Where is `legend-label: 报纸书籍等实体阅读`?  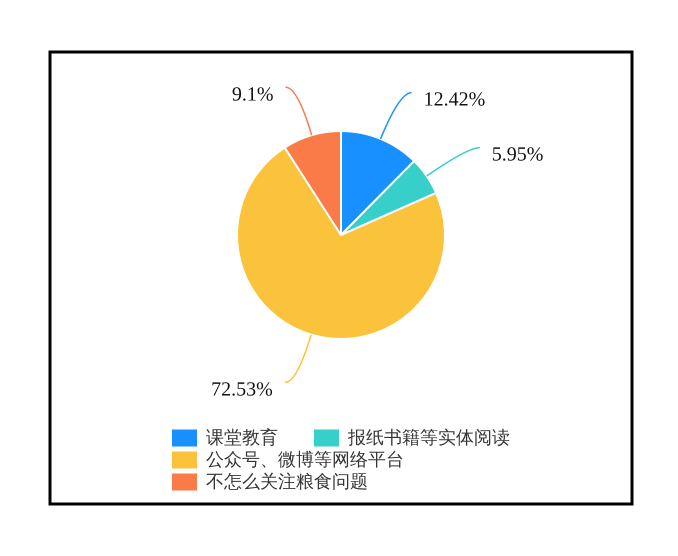 legend-label: 报纸书籍等实体阅读 is located at coordinates (428, 438).